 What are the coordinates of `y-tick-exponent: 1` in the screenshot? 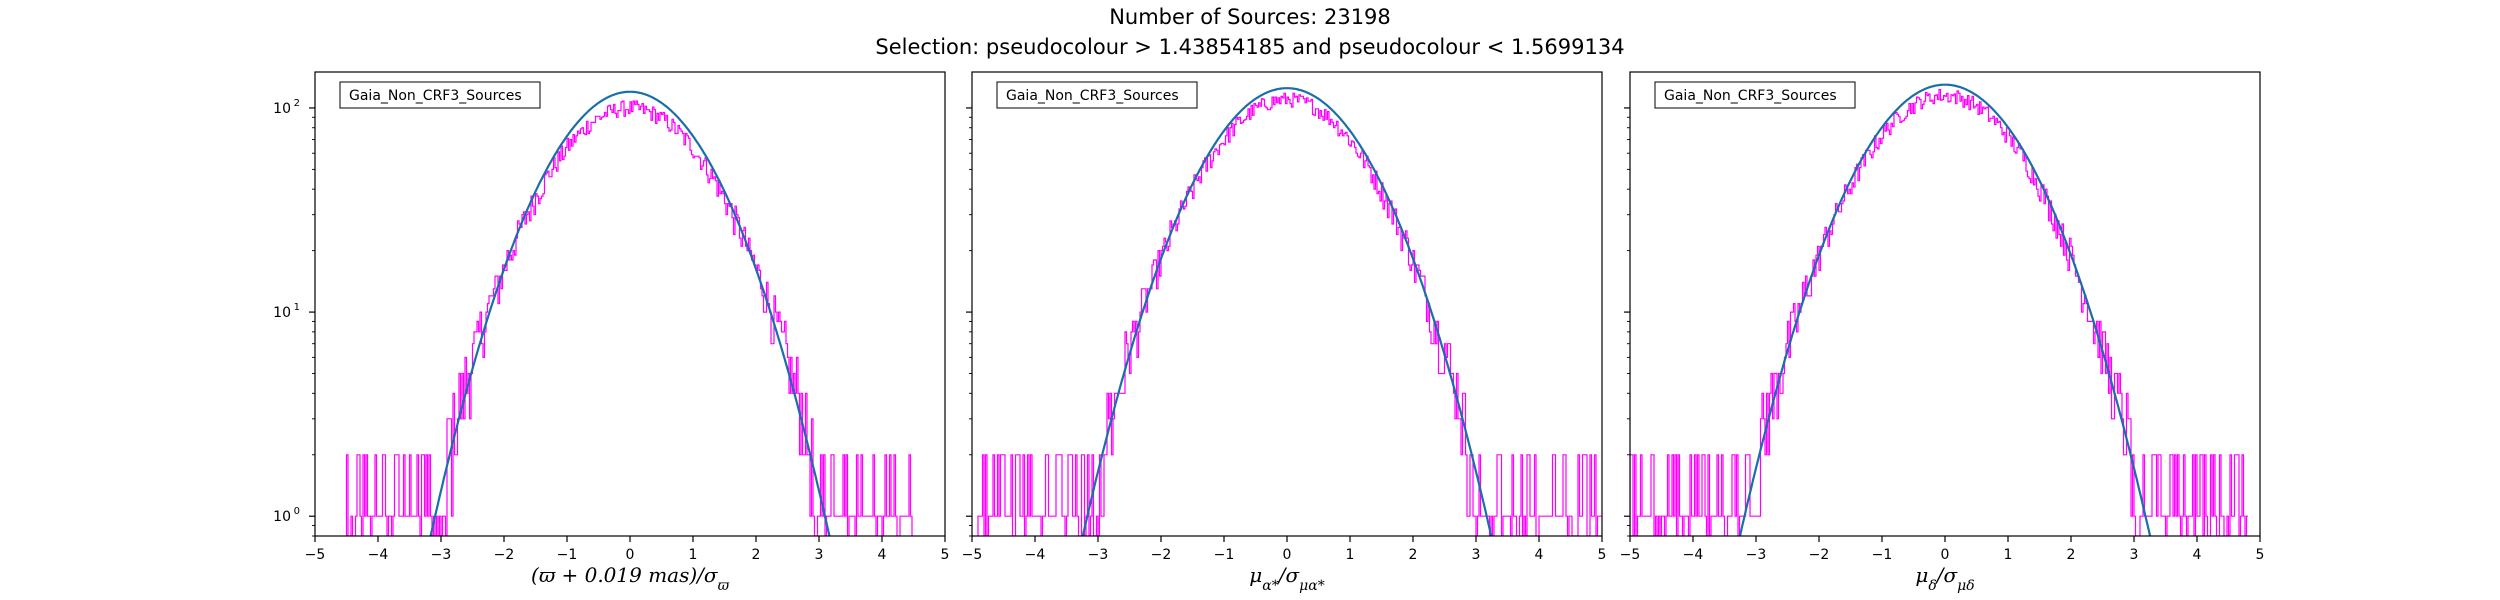 It's located at (297, 307).